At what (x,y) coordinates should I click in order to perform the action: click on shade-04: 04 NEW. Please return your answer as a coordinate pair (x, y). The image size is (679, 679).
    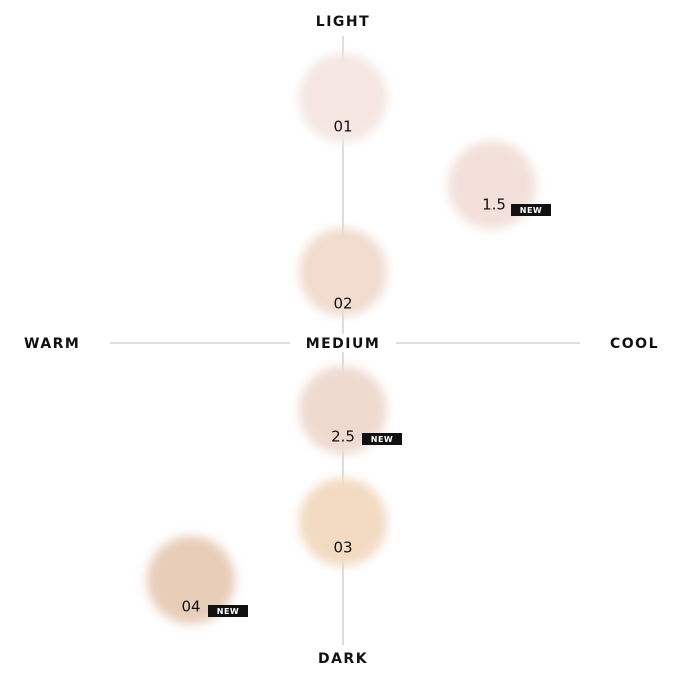
    Looking at the image, I should click on (197, 580).